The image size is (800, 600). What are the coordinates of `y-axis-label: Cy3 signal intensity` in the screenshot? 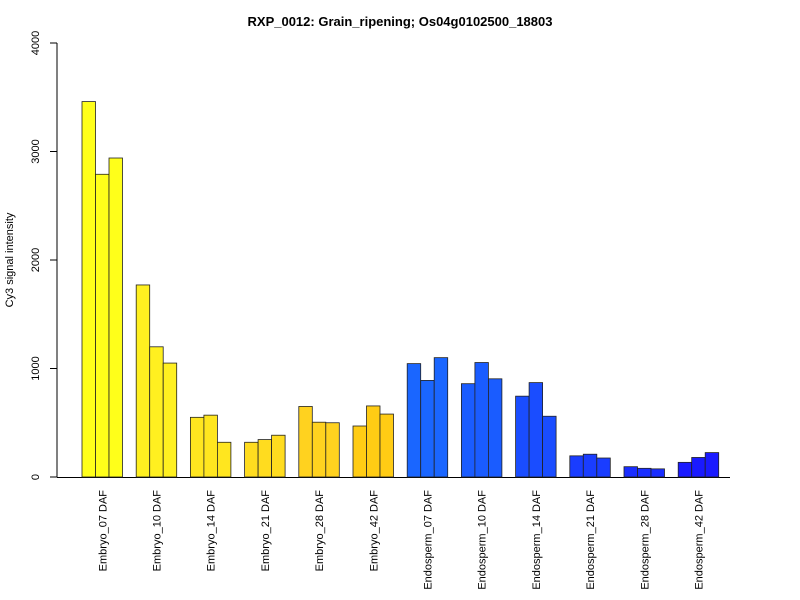 It's located at (10, 259).